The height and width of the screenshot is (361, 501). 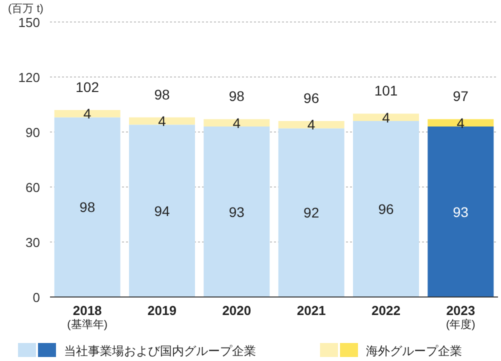 I want to click on data-label: 92, so click(x=312, y=212).